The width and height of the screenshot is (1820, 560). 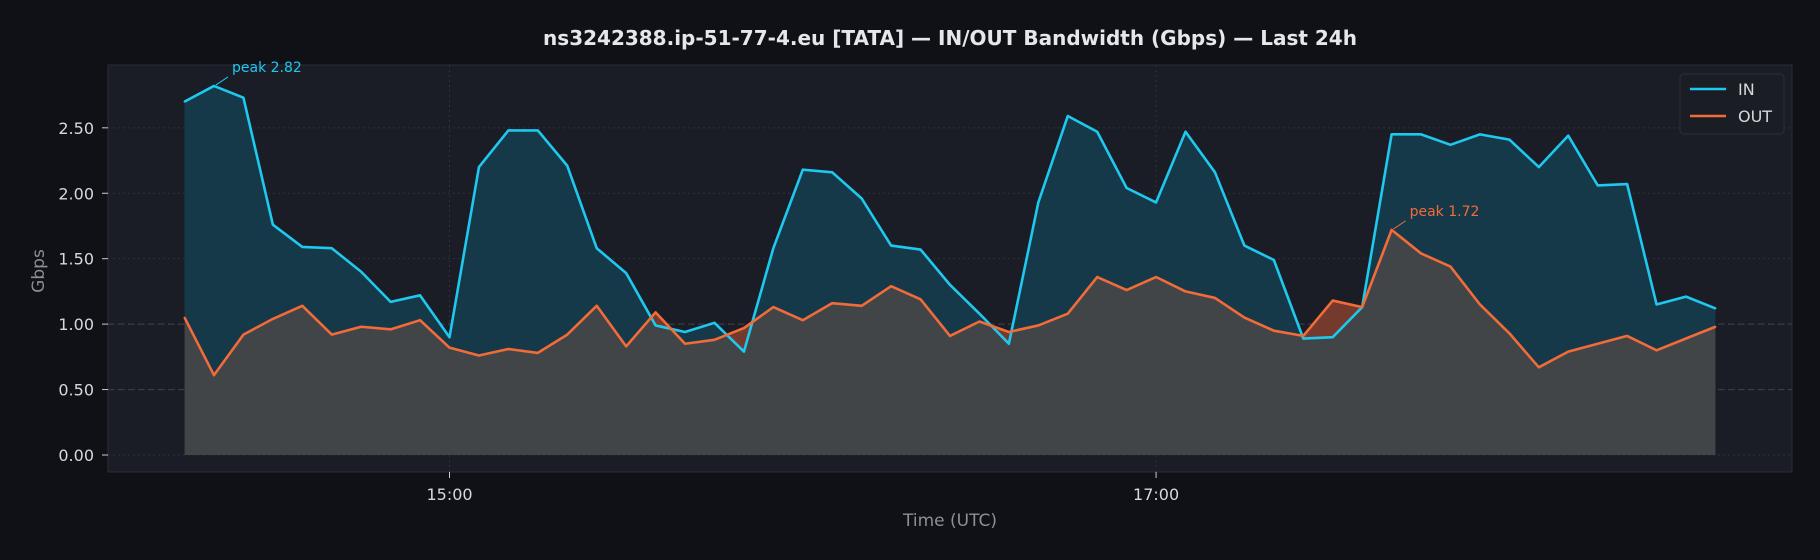 What do you see at coordinates (39, 271) in the screenshot?
I see `y-axis-label: Gbps` at bounding box center [39, 271].